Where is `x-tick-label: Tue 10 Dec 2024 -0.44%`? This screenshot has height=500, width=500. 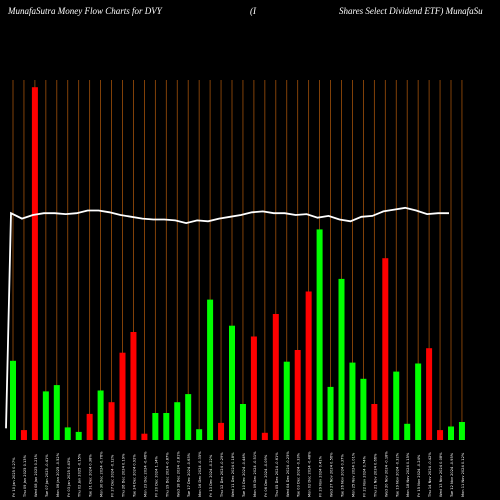
x-tick-label: Tue 10 Dec 2024 -0.44% is located at coordinates (244, 475).